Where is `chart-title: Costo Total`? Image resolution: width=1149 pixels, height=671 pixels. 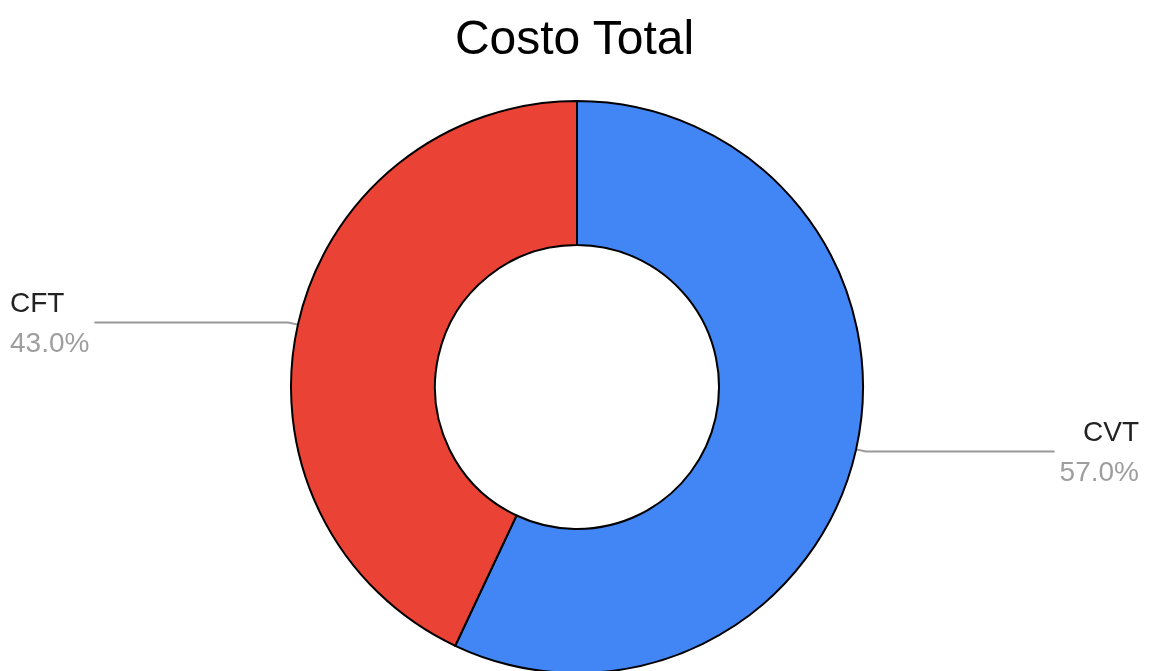 chart-title: Costo Total is located at coordinates (574, 37).